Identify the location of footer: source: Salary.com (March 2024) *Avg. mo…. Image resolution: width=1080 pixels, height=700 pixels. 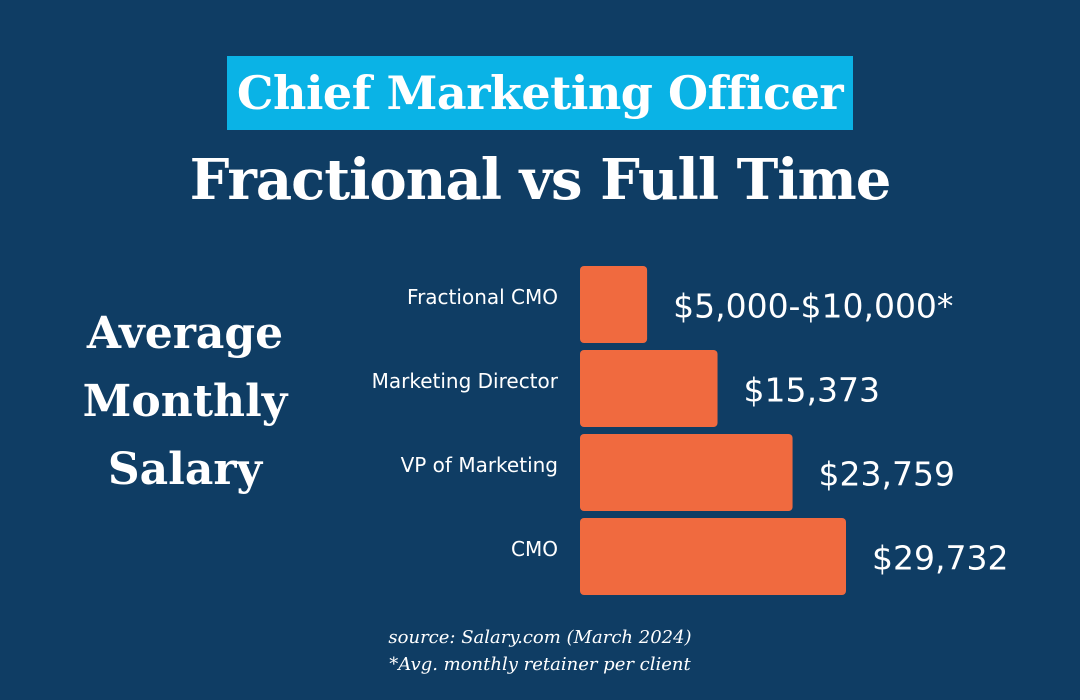
(540, 651).